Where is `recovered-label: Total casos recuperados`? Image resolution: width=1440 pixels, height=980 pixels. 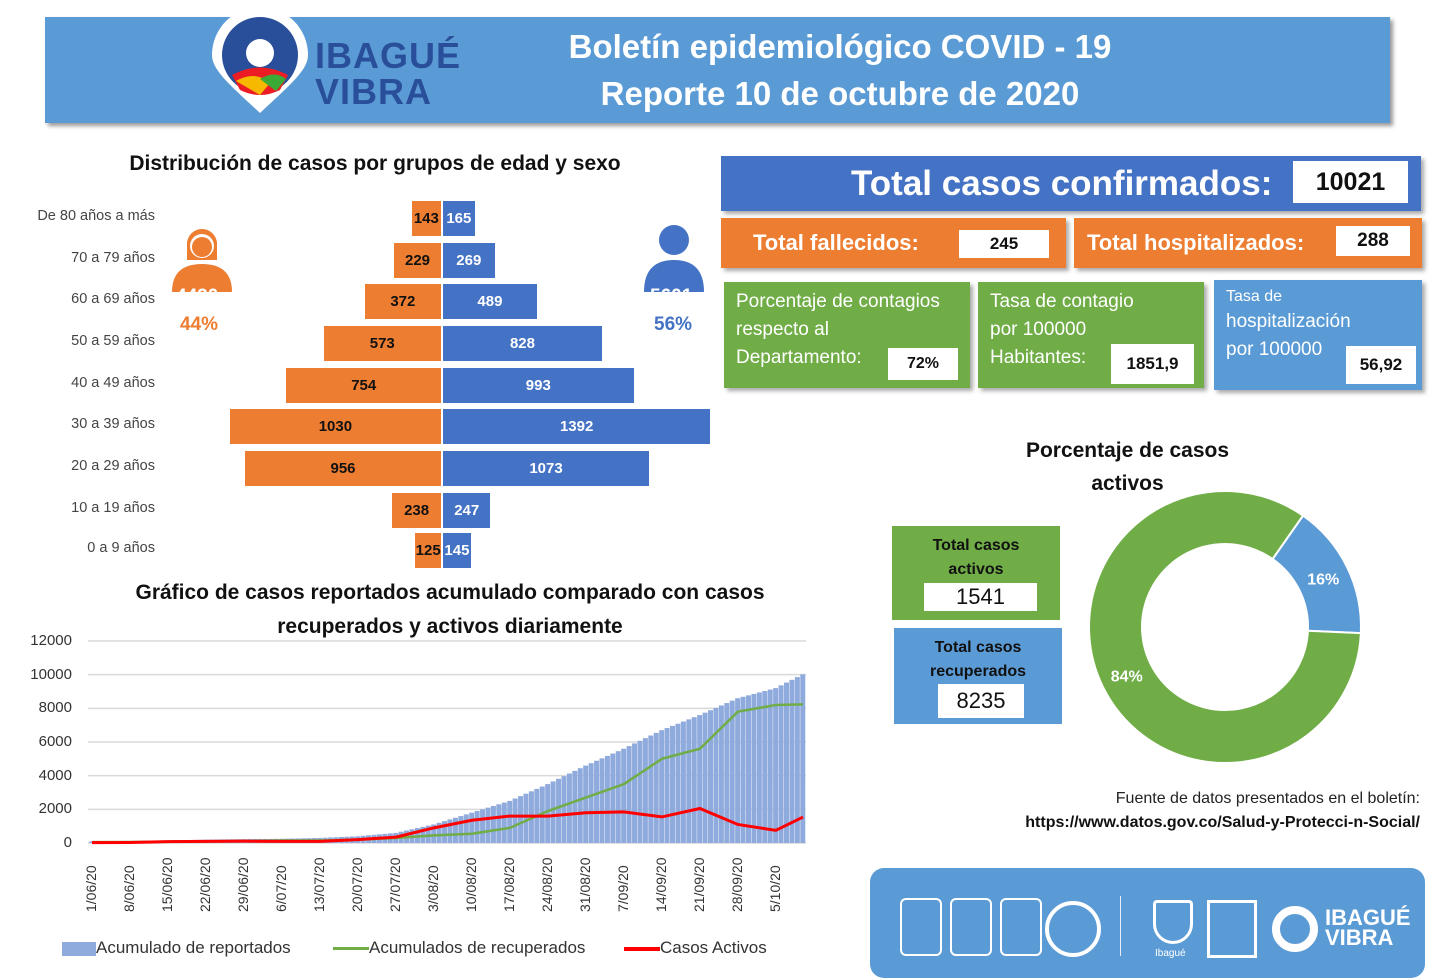 recovered-label: Total casos recuperados is located at coordinates (978, 659).